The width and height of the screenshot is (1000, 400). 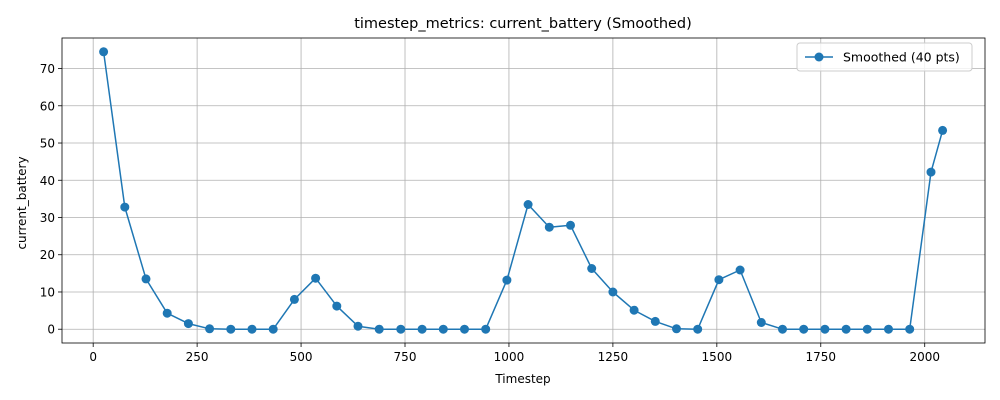 What do you see at coordinates (47, 292) in the screenshot?
I see `y-tick-label: 10` at bounding box center [47, 292].